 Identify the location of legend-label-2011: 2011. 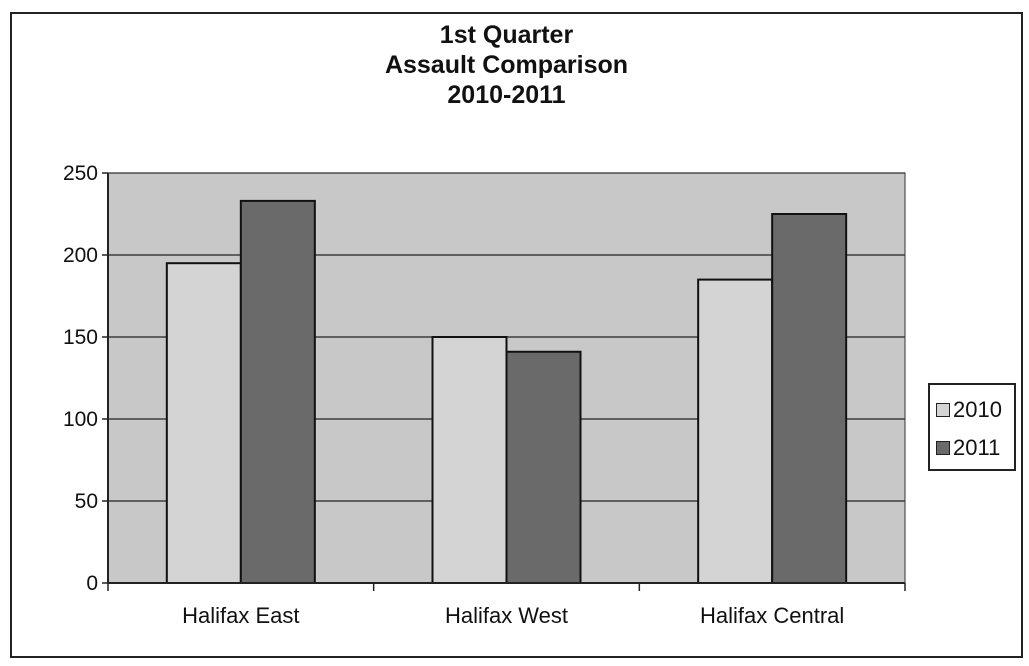
(977, 447).